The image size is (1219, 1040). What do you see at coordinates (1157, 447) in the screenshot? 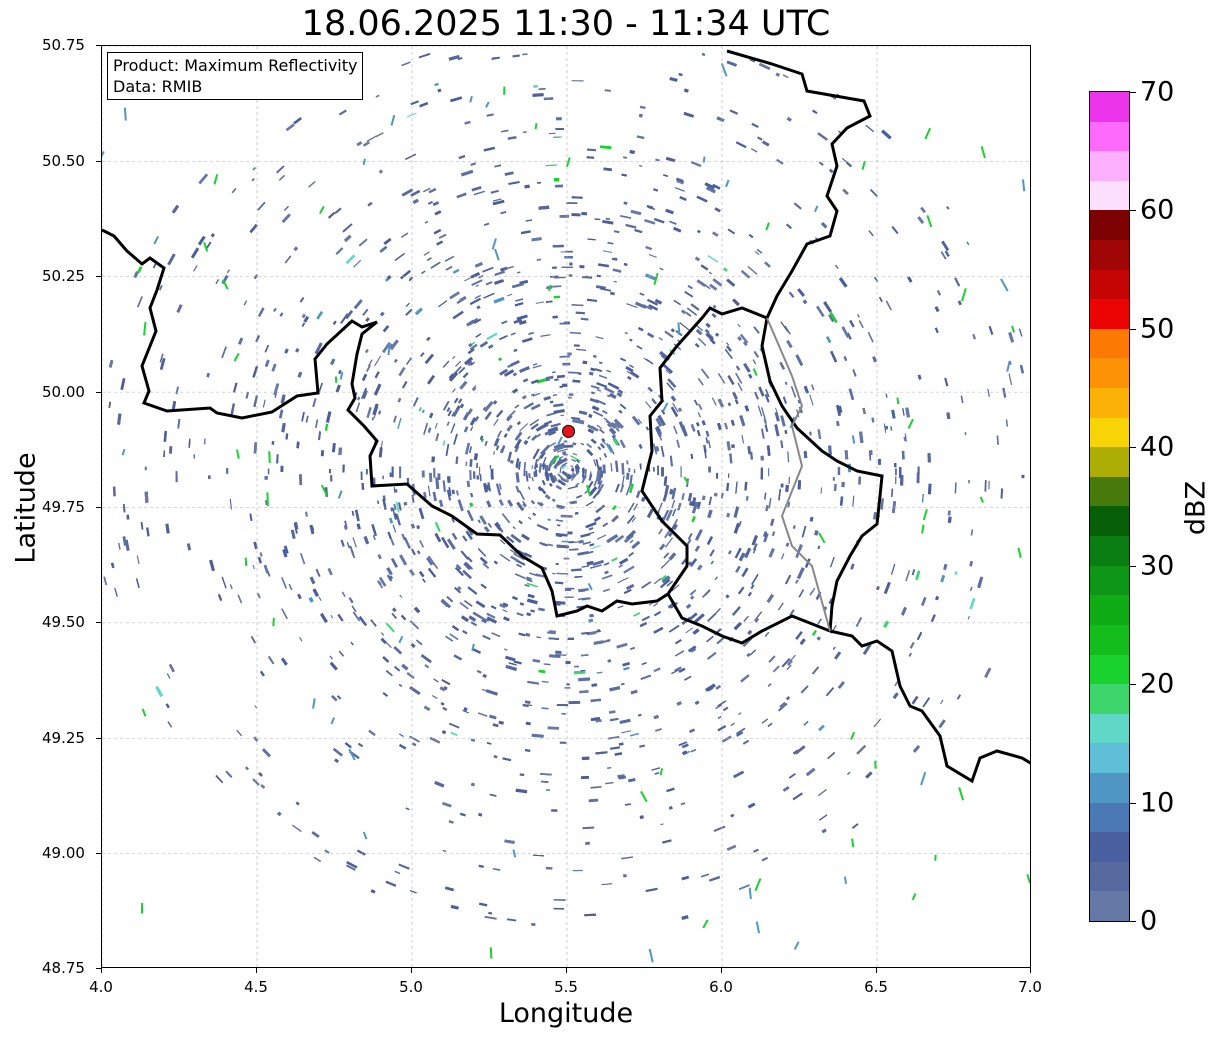
I see `colorbar-tick-label: 40` at bounding box center [1157, 447].